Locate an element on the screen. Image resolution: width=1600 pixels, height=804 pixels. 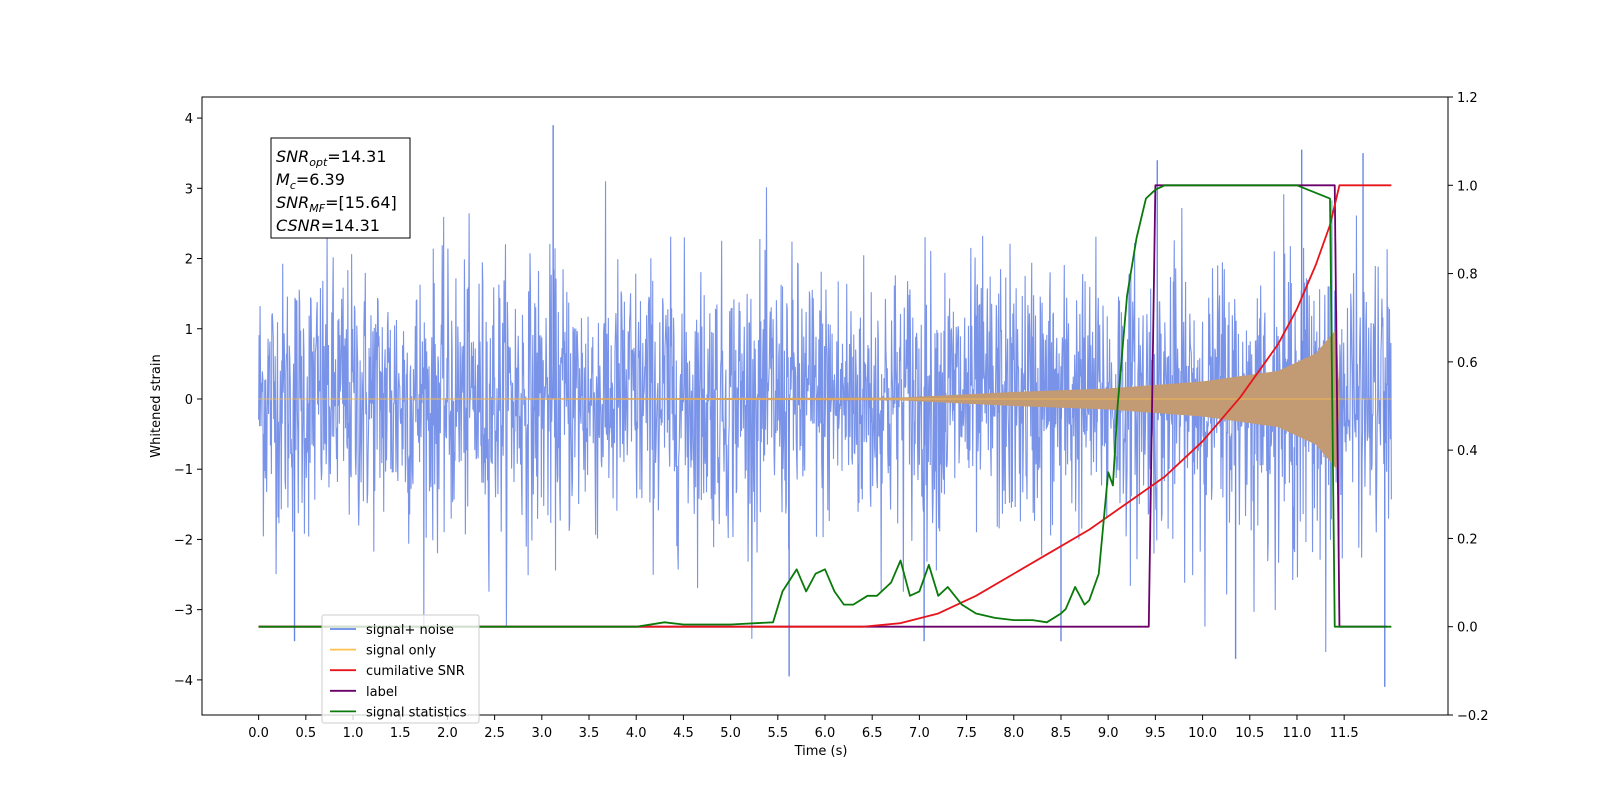
y-right-tick-label: 0.8 is located at coordinates (1467, 275).